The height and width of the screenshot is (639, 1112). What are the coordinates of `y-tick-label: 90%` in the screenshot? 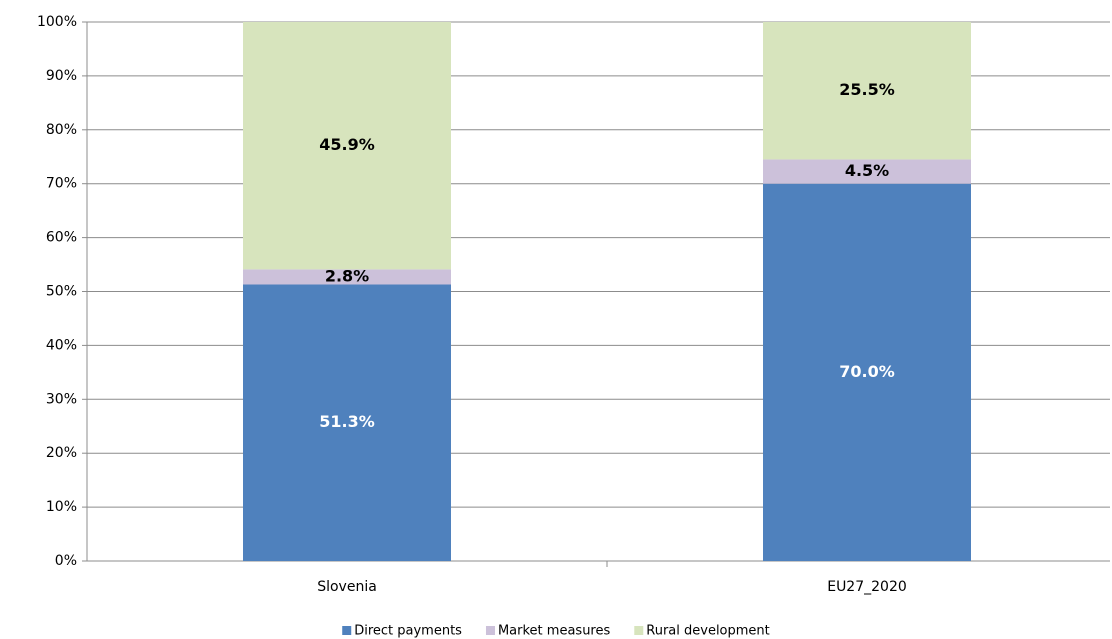 It's located at (61, 76).